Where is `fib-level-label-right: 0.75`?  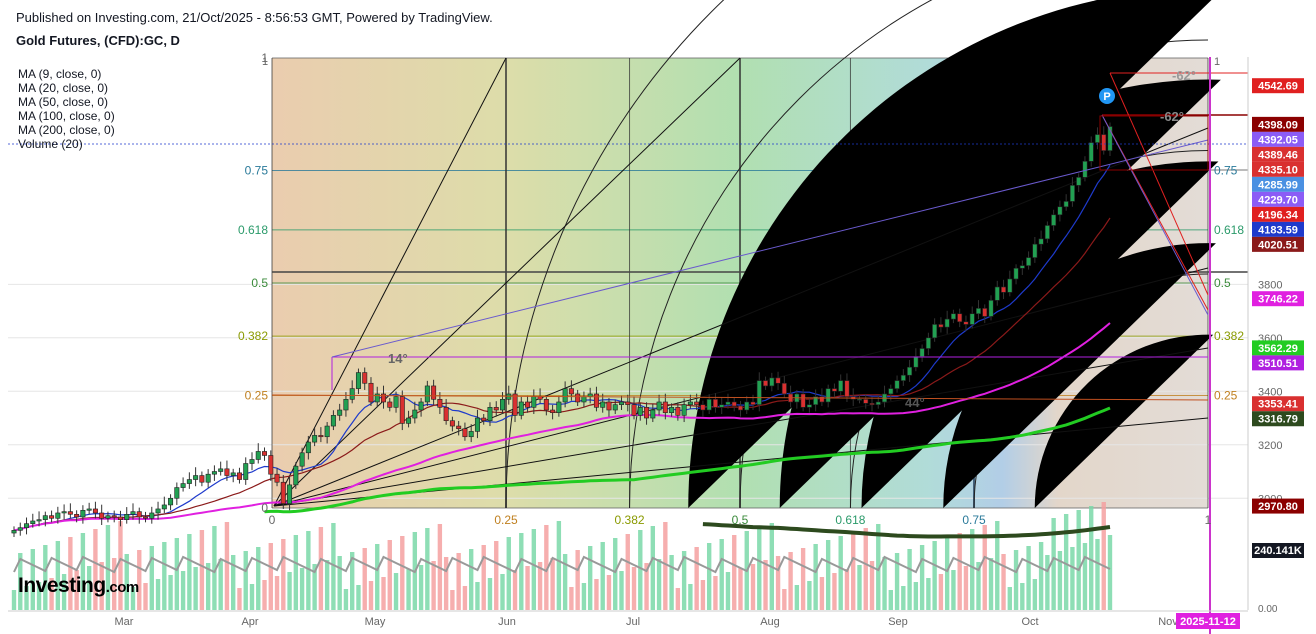 fib-level-label-right: 0.75 is located at coordinates (1226, 171).